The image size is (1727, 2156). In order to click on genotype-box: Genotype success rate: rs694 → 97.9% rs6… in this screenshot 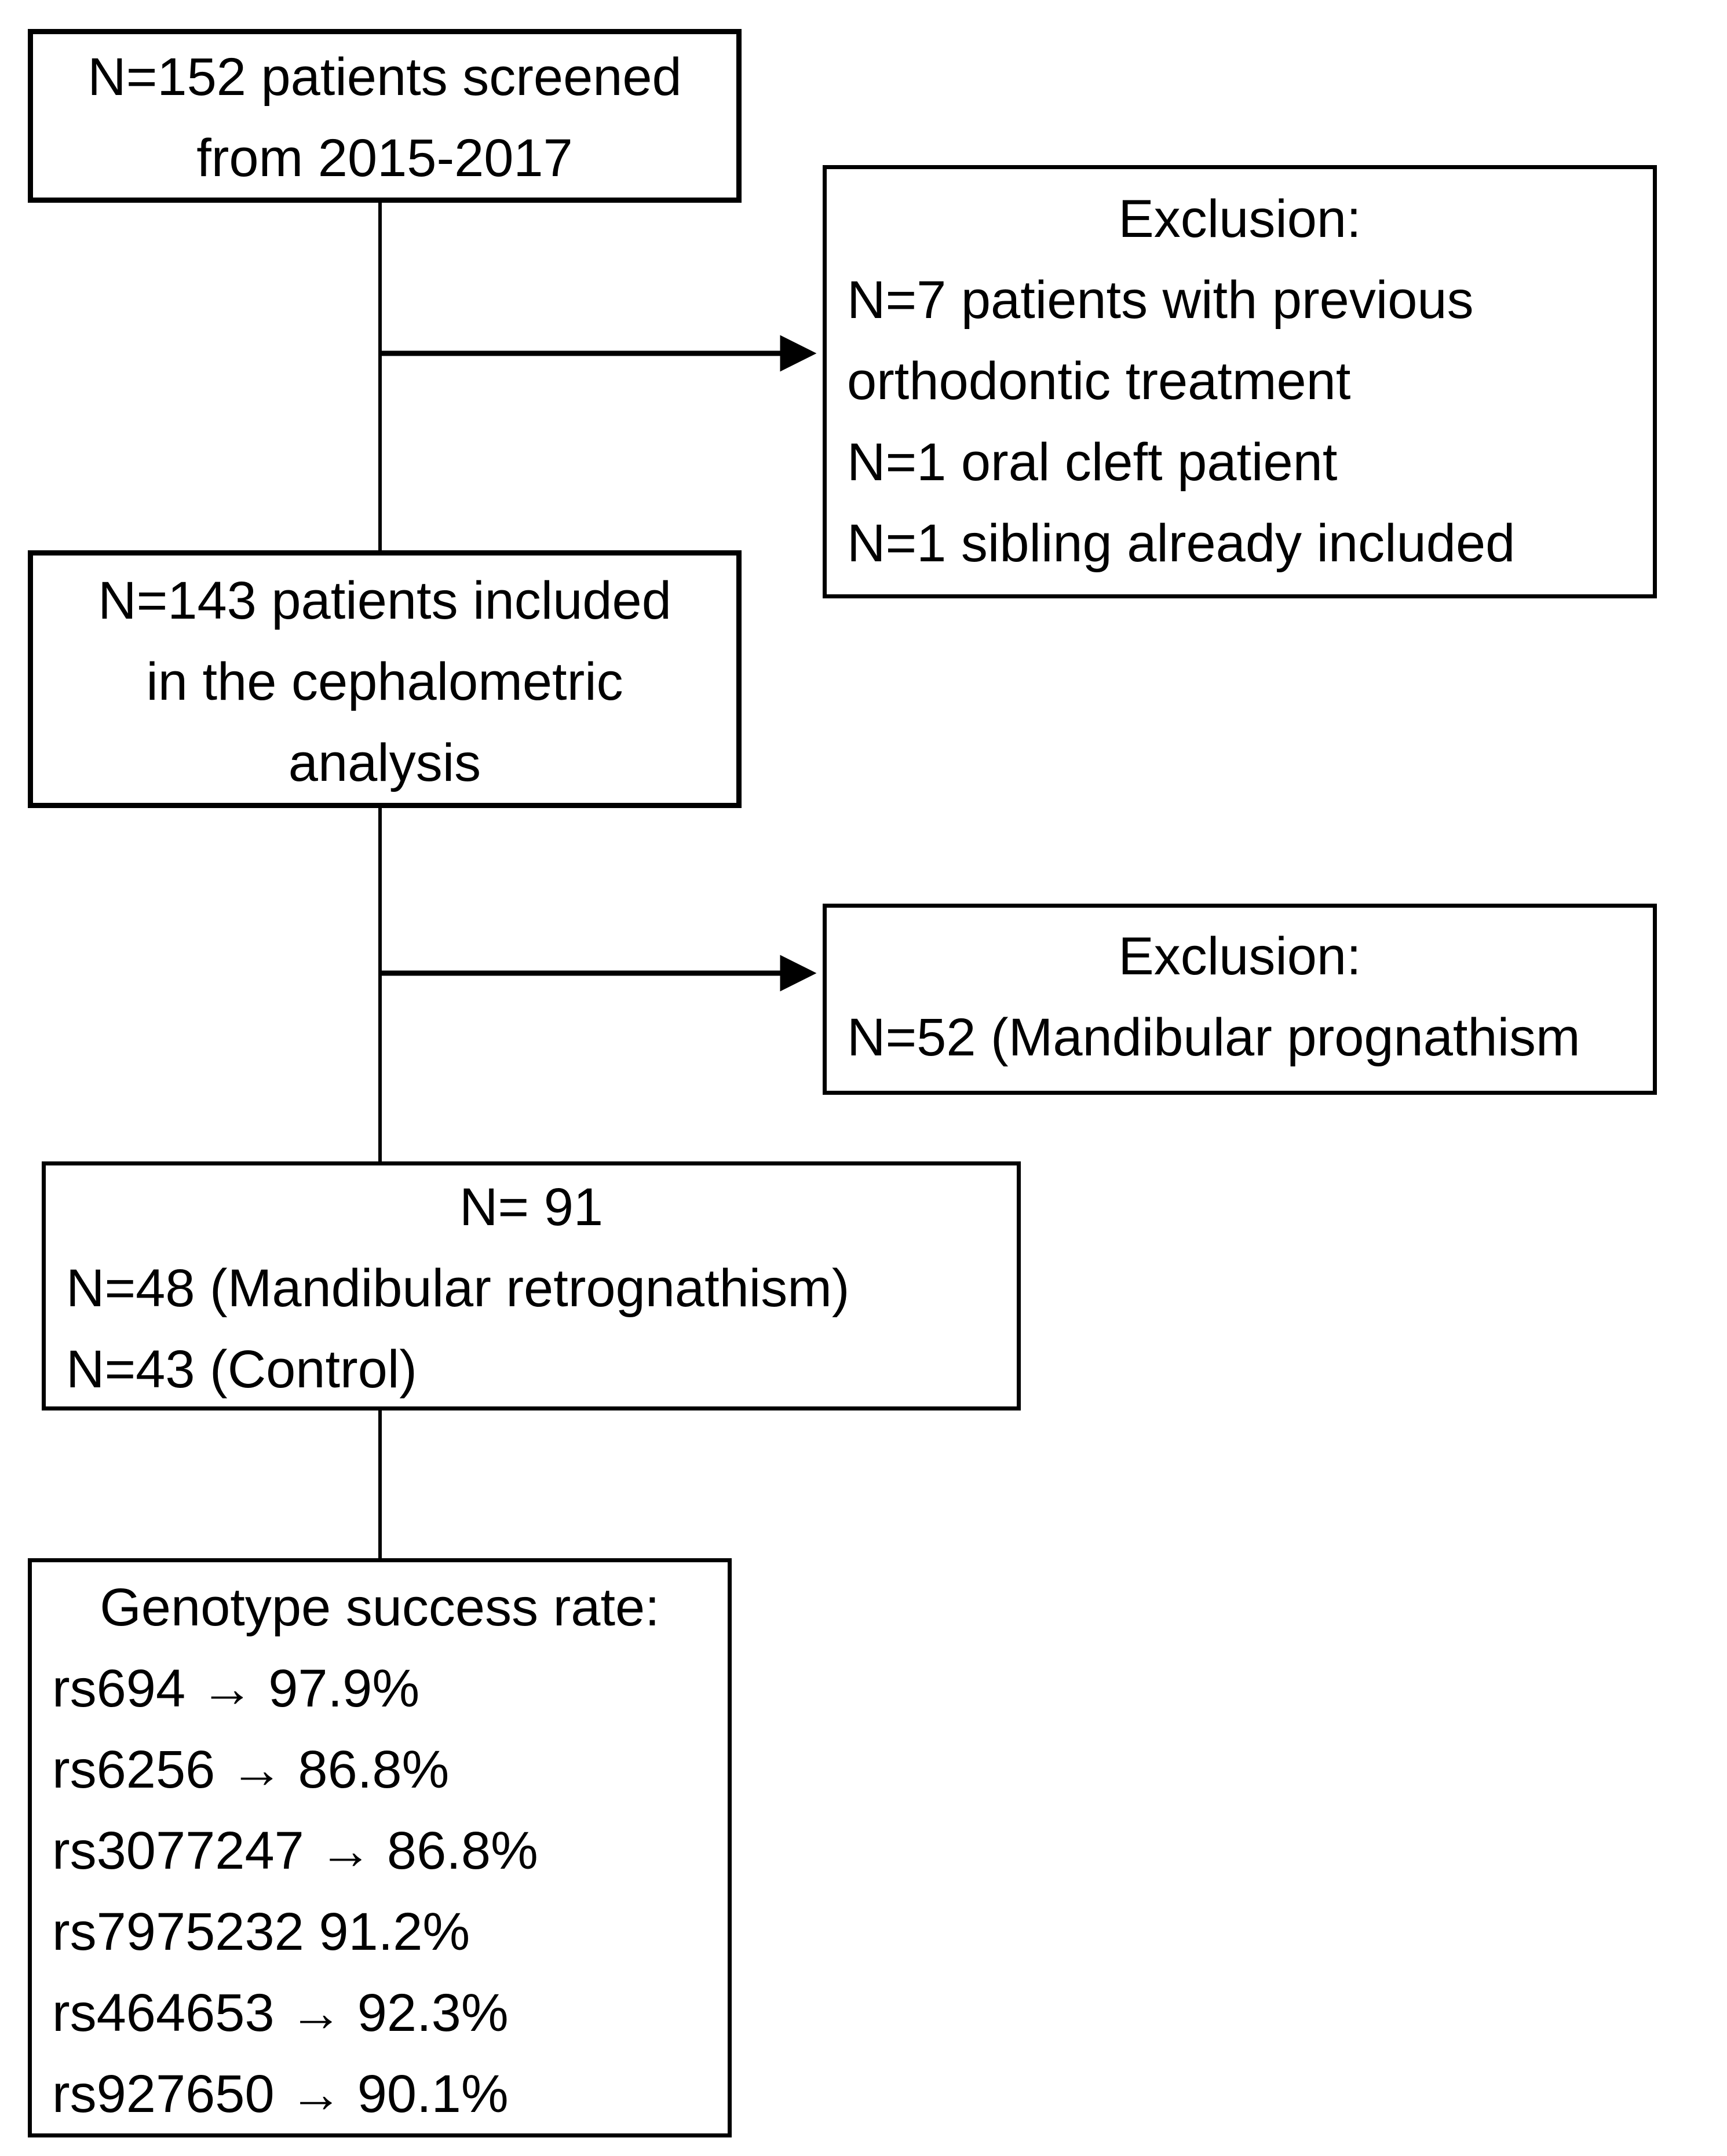, I will do `click(380, 1847)`.